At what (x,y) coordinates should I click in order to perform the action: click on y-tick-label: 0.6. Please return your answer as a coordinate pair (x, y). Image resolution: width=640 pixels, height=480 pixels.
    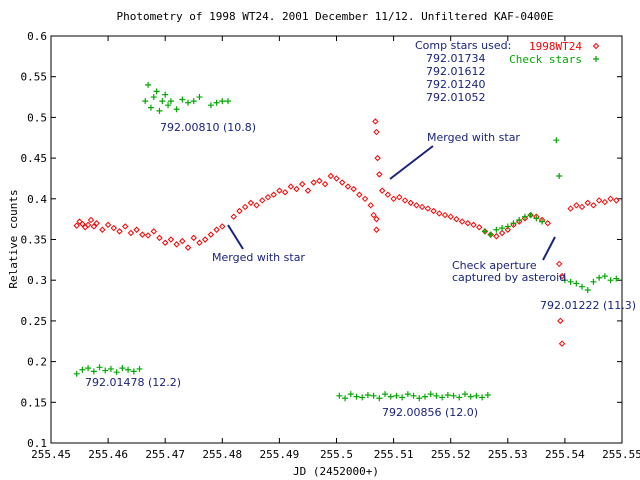
    Looking at the image, I should click on (37, 36).